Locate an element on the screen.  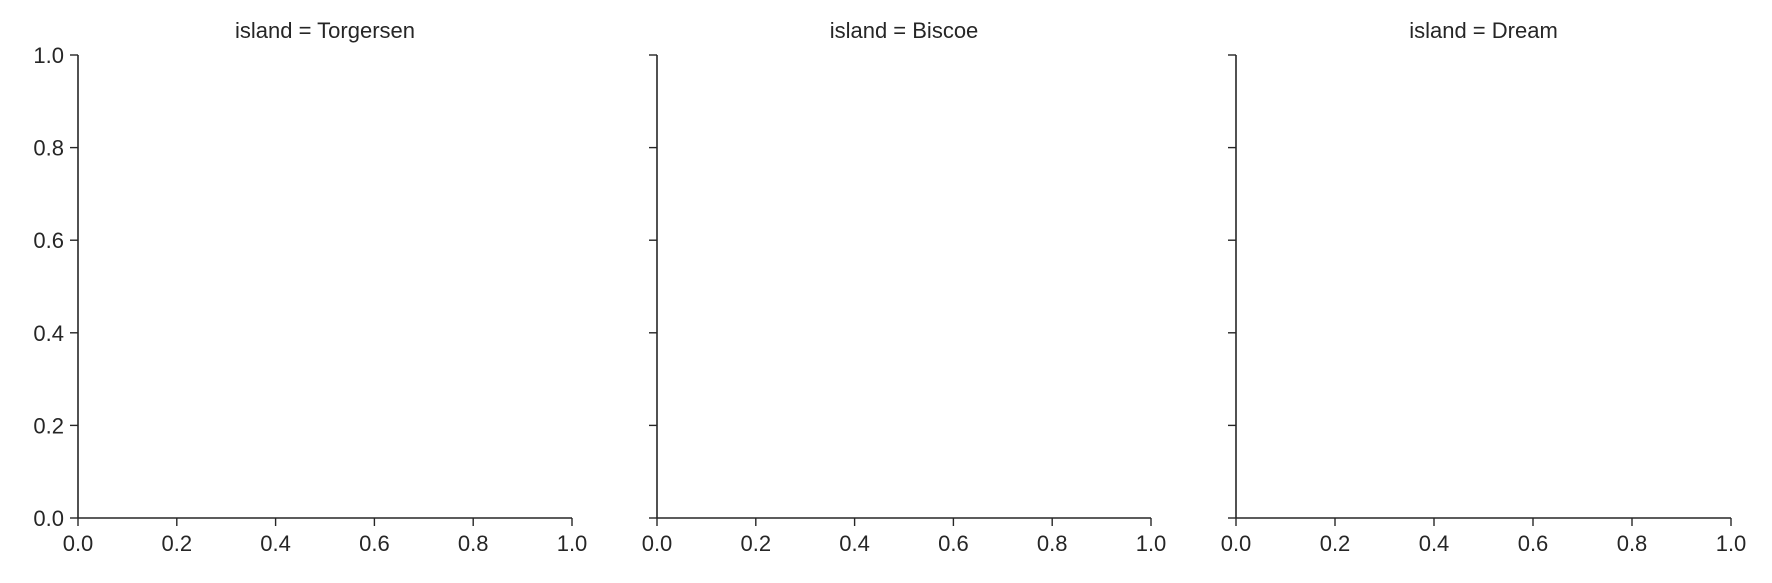
y-tick-label: 0.6 is located at coordinates (48, 240).